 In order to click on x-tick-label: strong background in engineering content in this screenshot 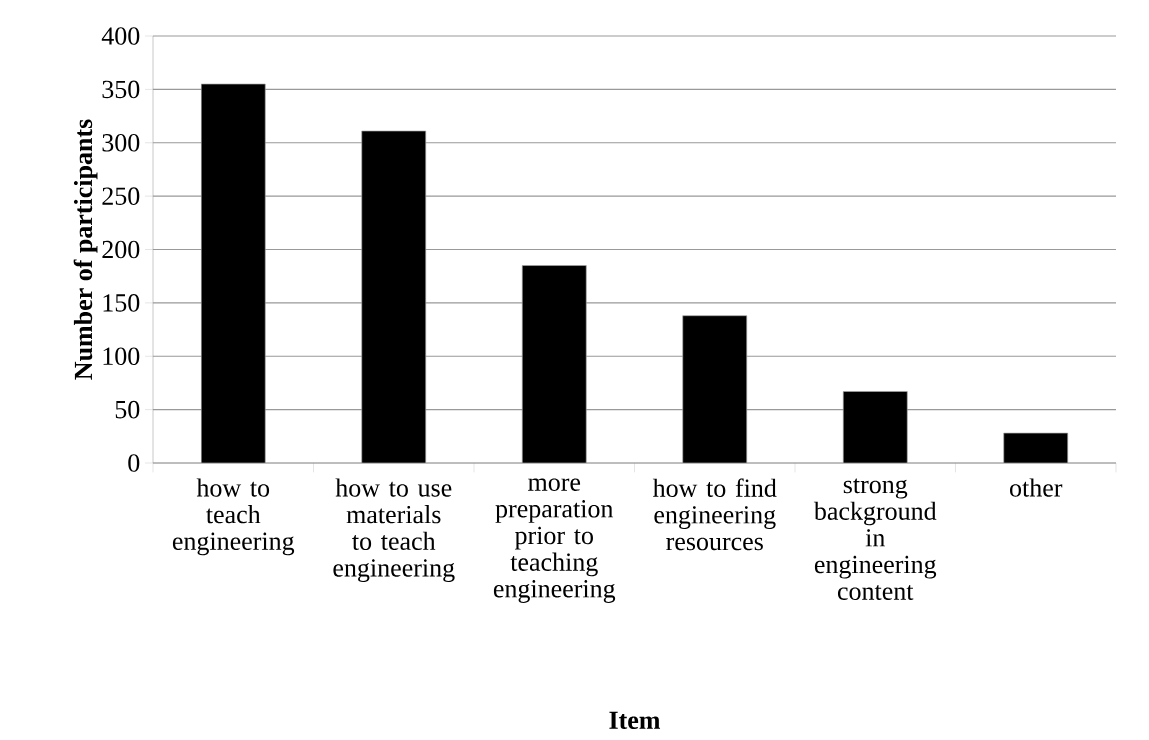, I will do `click(875, 539)`.